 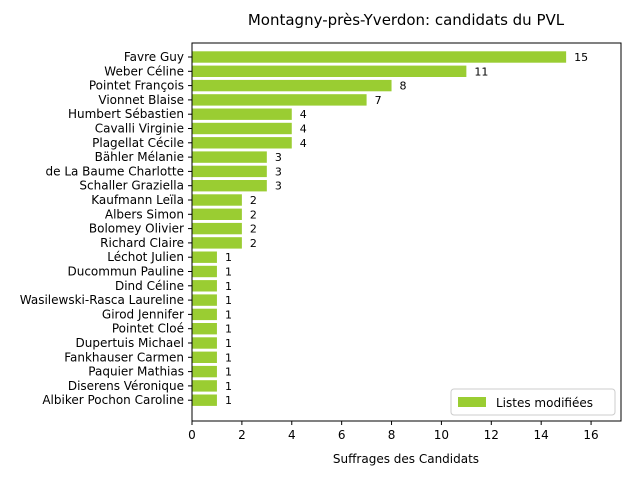 What do you see at coordinates (145, 257) in the screenshot?
I see `category-label: Léchot Julien` at bounding box center [145, 257].